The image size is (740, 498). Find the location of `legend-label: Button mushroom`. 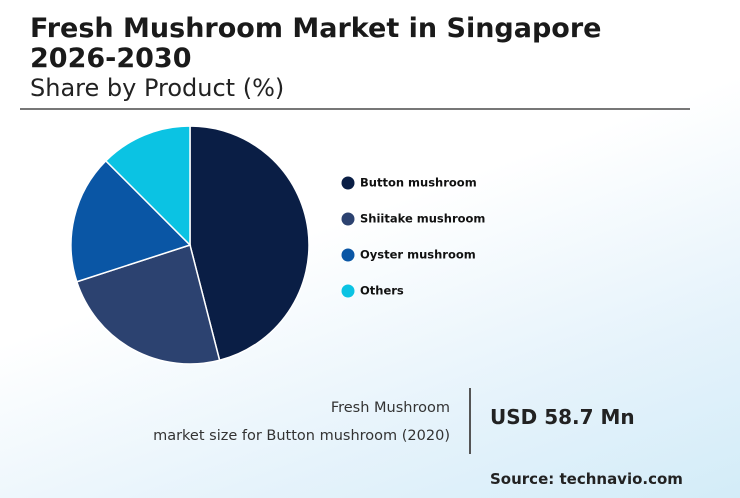

legend-label: Button mushroom is located at coordinates (418, 183).